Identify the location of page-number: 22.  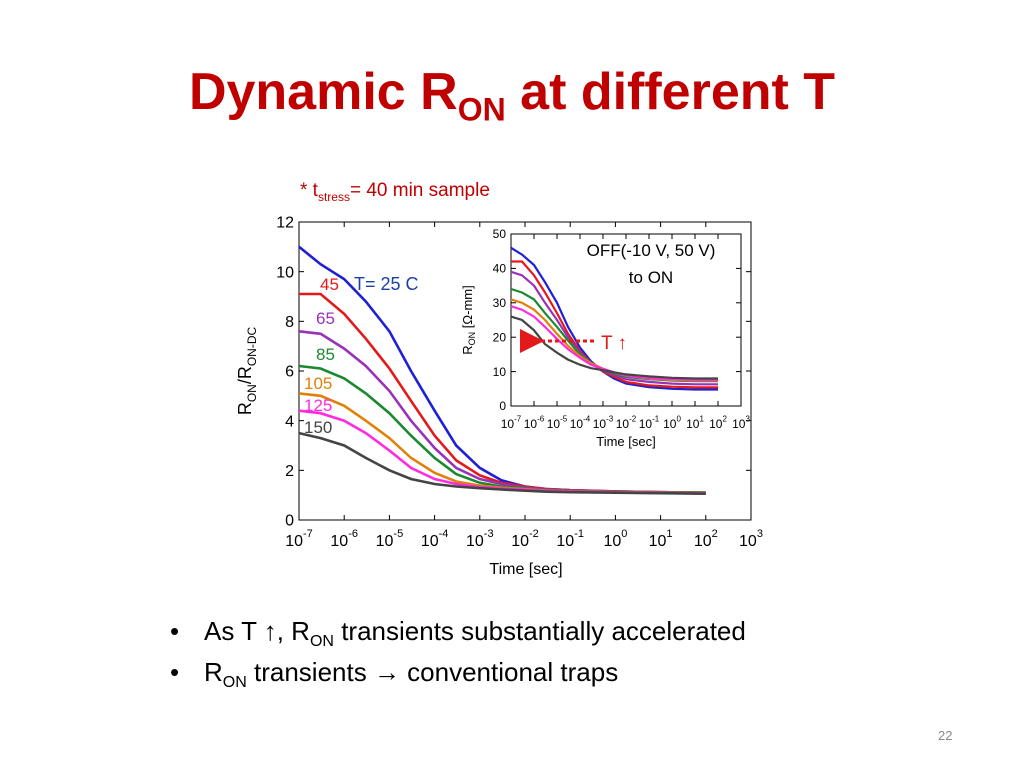
(945, 735).